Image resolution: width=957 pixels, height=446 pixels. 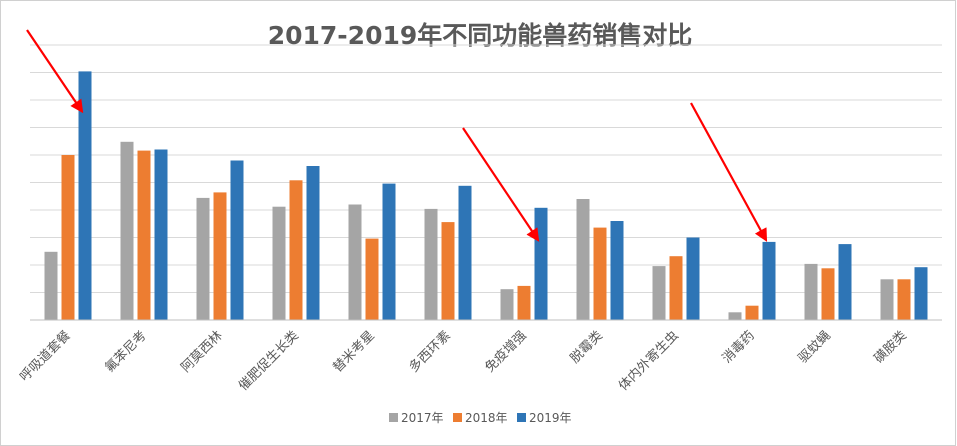 What do you see at coordinates (891, 347) in the screenshot?
I see `category-label: 磺胺类` at bounding box center [891, 347].